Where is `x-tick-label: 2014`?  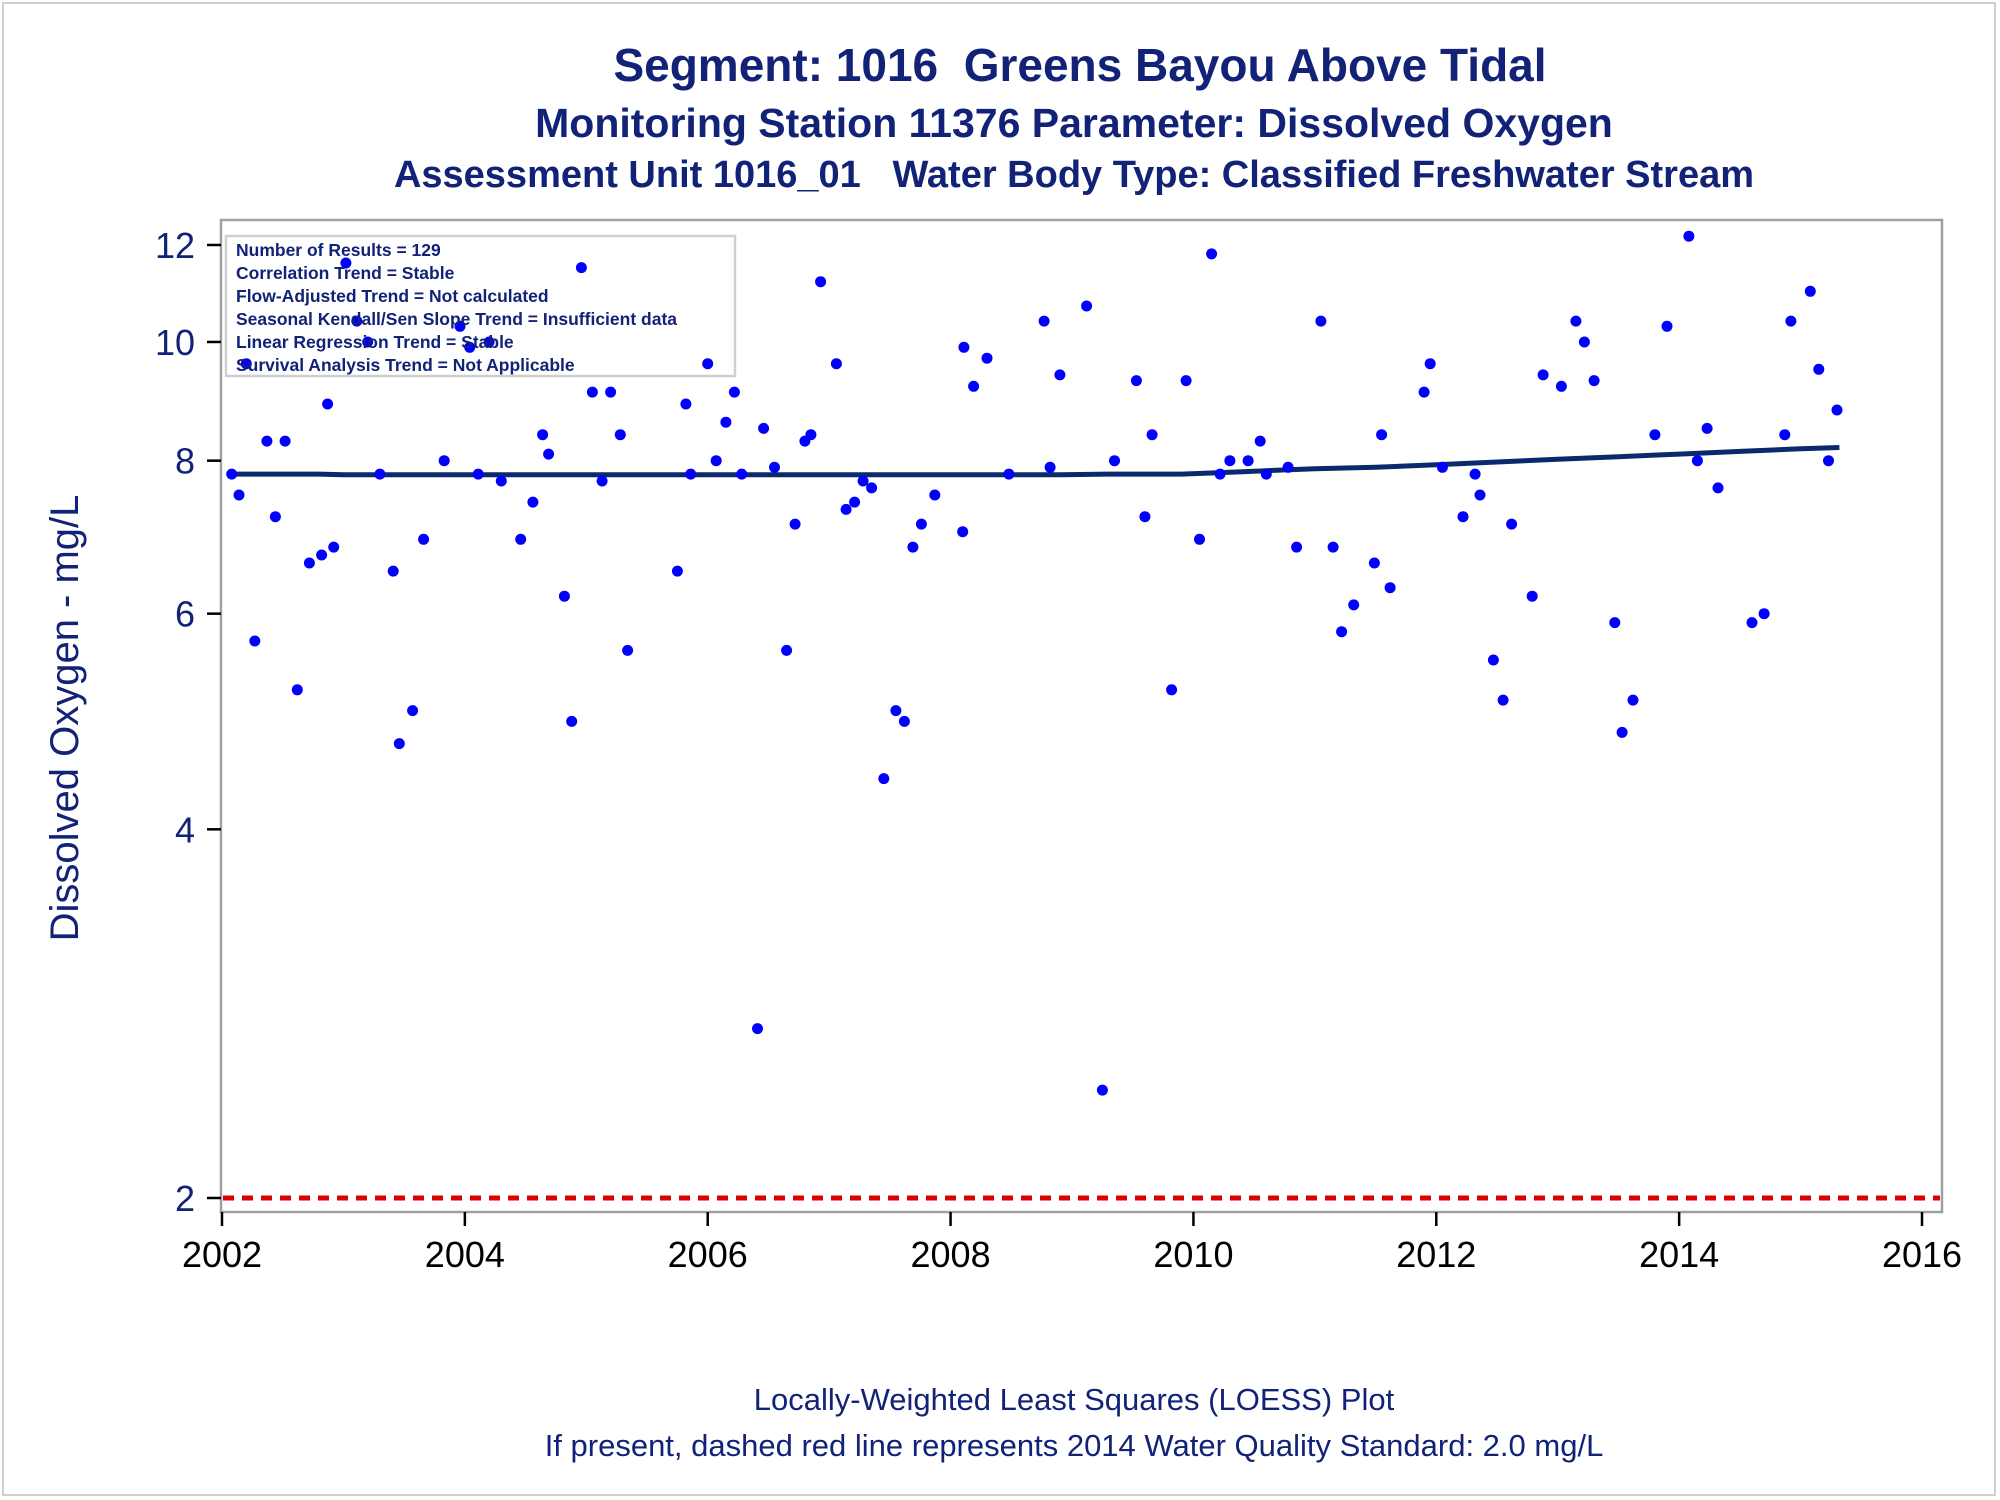
x-tick-label: 2014 is located at coordinates (1679, 1254).